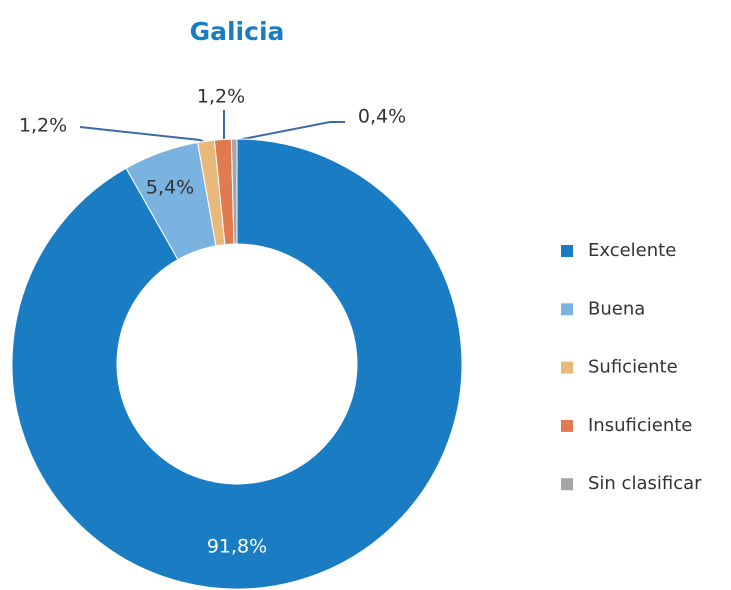 The image size is (731, 590). I want to click on legend-label: Excelente, so click(632, 250).